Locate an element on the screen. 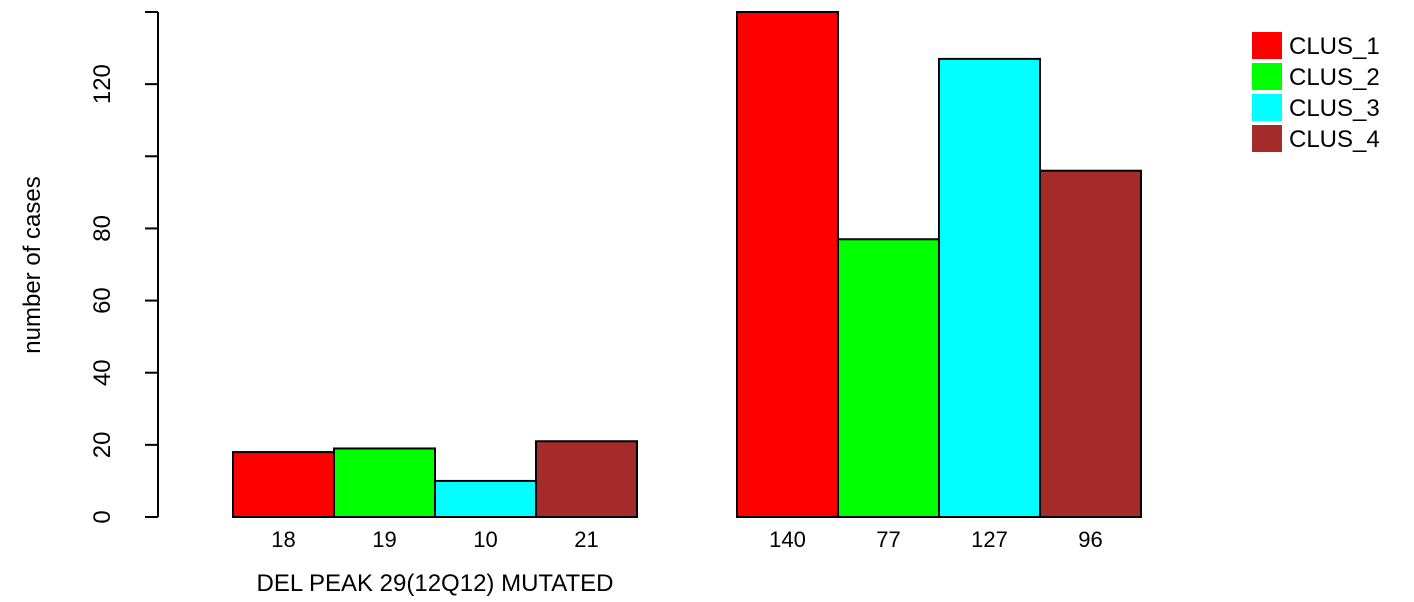 The width and height of the screenshot is (1414, 602). group-label-1: DEL PEAK 29(12Q12) MUTATED is located at coordinates (435, 583).